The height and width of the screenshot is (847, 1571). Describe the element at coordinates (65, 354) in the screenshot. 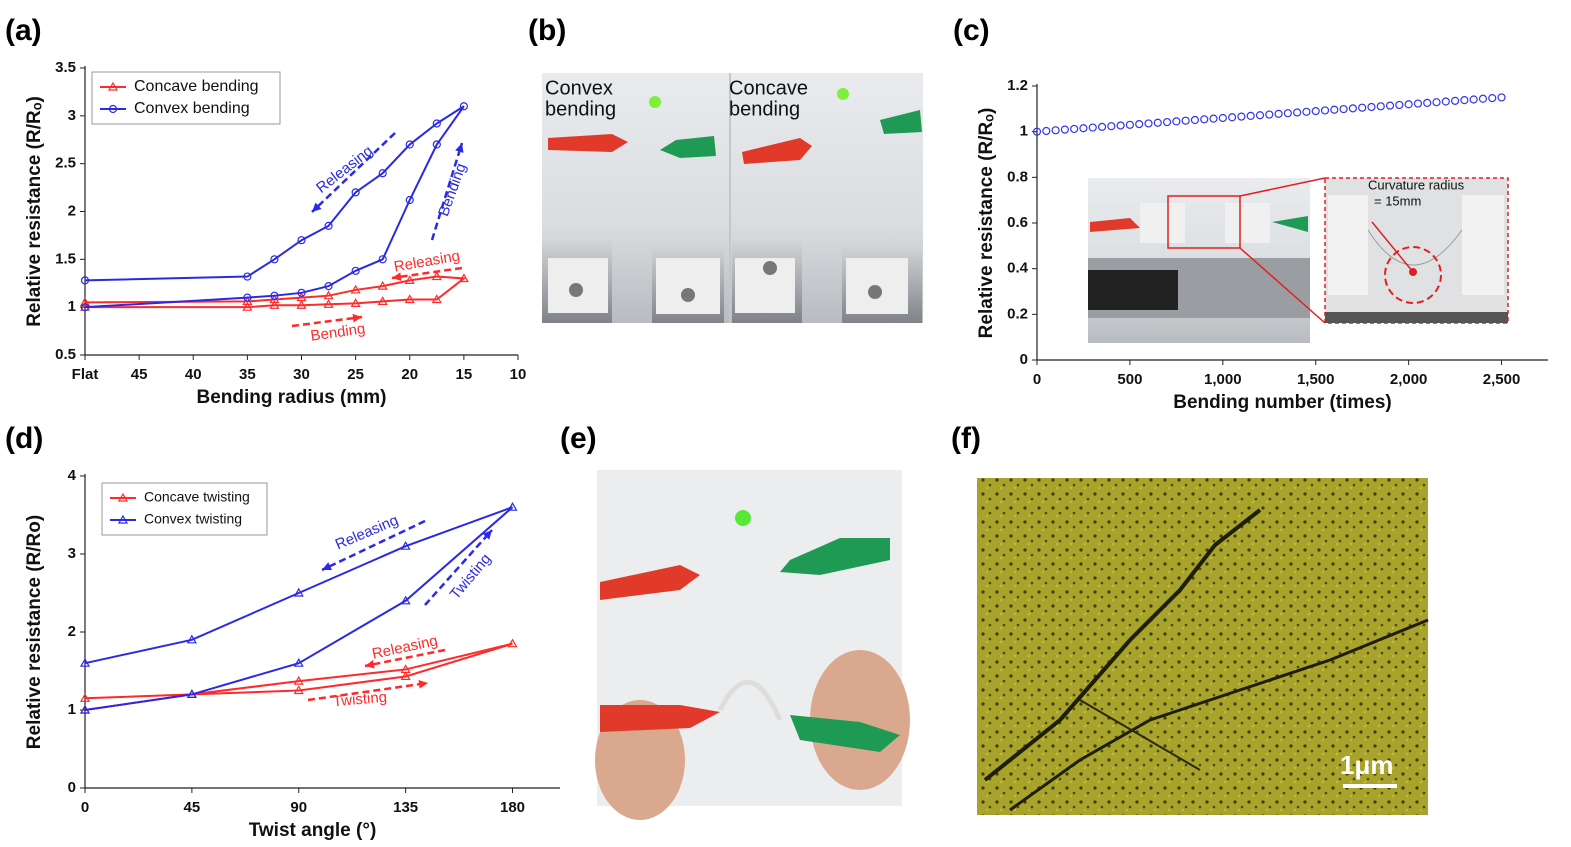

I see `y-tick-label: 0.5` at that location.